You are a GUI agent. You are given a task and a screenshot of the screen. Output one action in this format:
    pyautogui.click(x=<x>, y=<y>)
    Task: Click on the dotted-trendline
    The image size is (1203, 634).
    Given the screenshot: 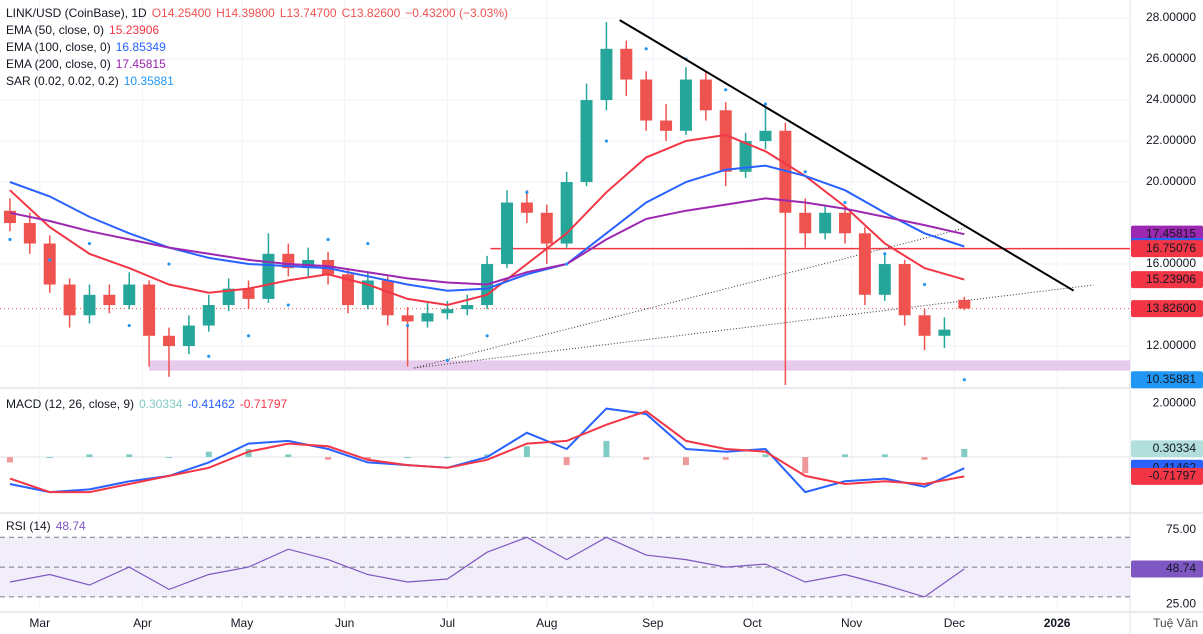 What is the action you would take?
    pyautogui.click(x=754, y=326)
    